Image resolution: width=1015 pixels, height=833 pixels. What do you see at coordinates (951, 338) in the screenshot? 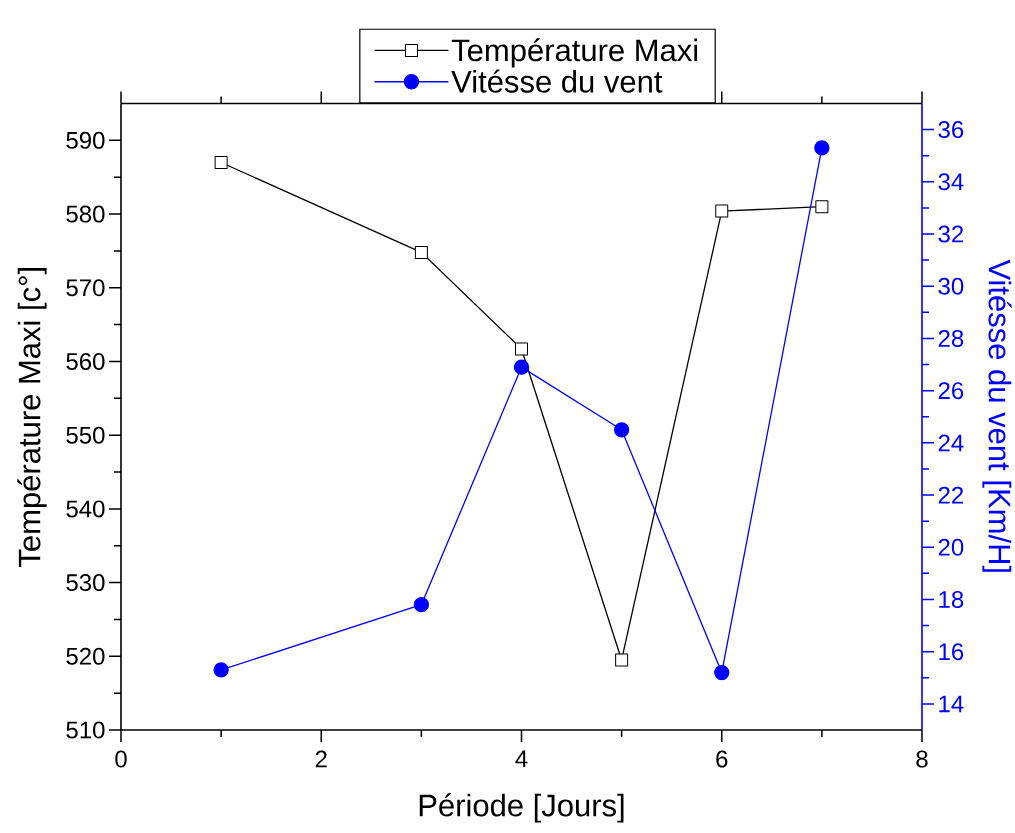
I see `y2-tick-label: 28` at bounding box center [951, 338].